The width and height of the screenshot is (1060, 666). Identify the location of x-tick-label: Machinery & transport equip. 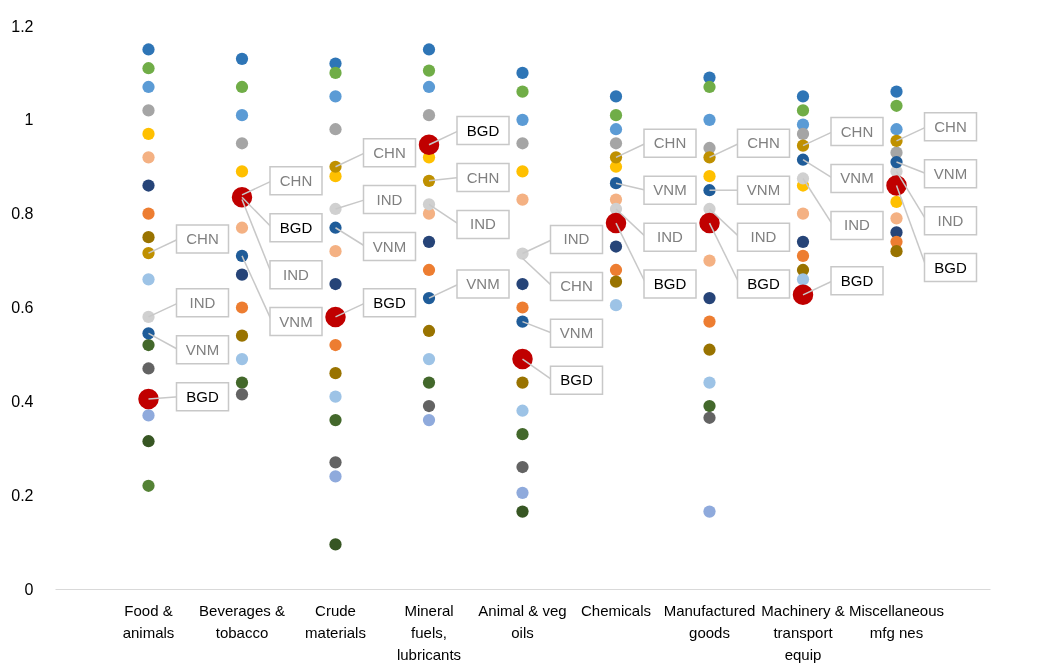
(803, 632).